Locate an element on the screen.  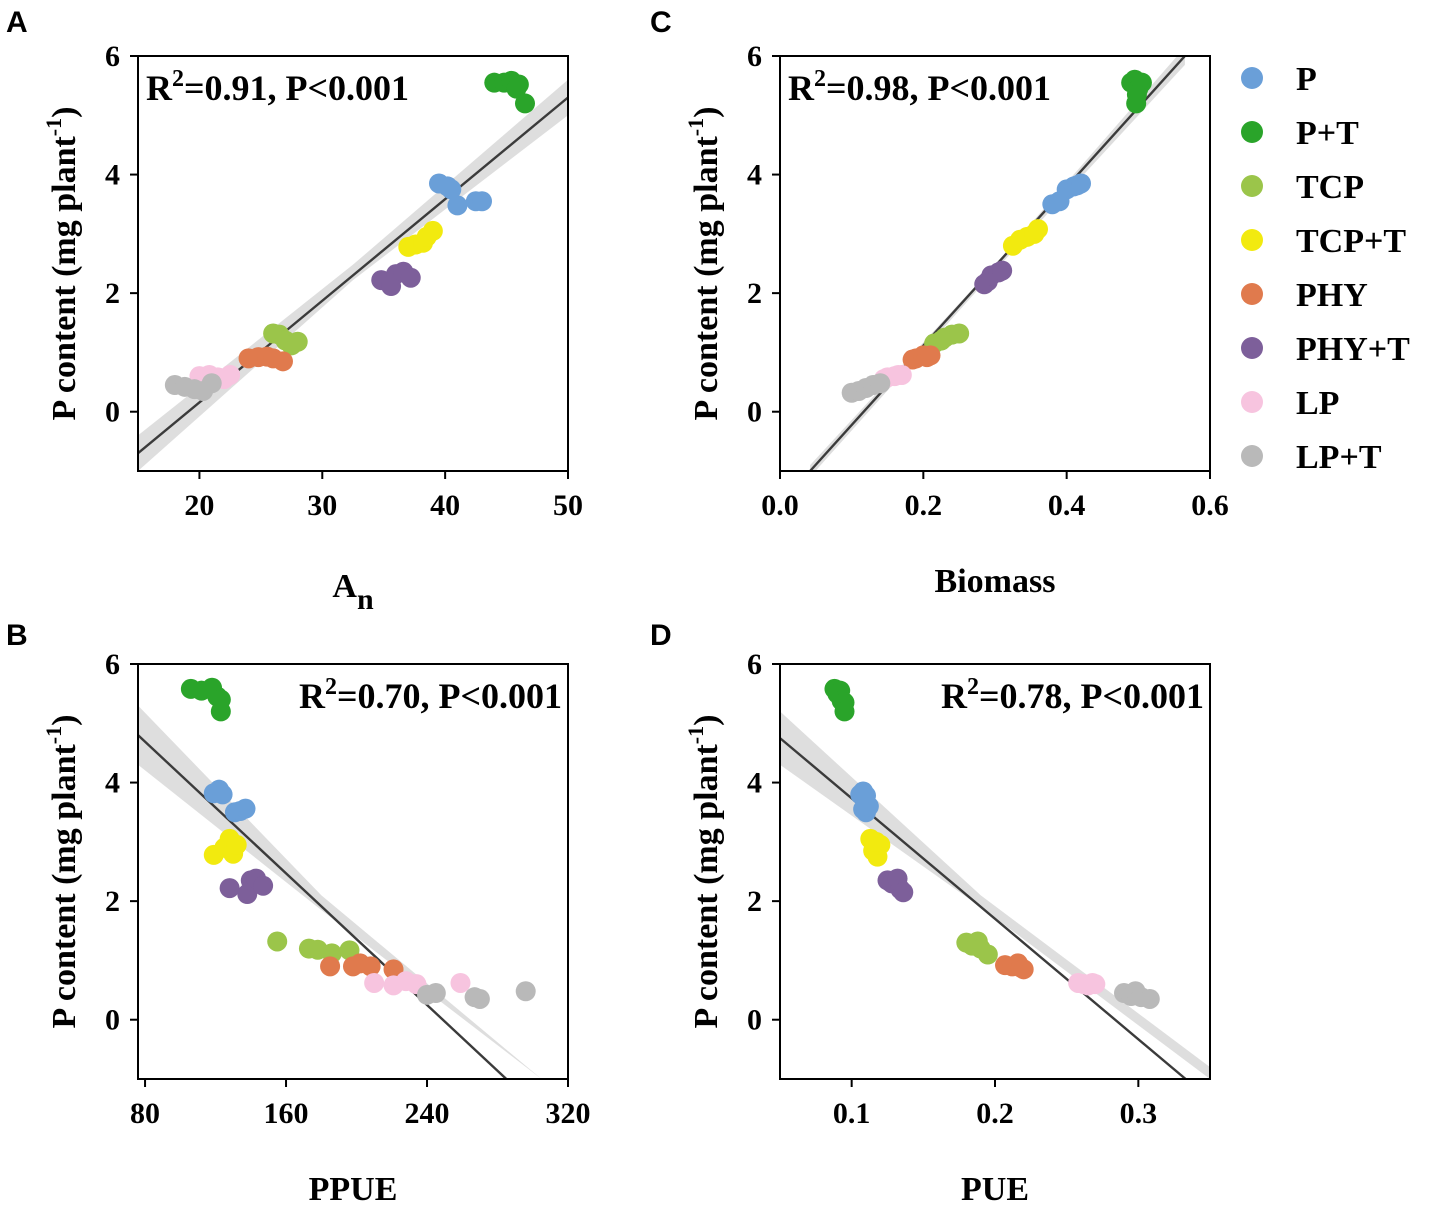
legend-label: TCP+T is located at coordinates (1351, 241).